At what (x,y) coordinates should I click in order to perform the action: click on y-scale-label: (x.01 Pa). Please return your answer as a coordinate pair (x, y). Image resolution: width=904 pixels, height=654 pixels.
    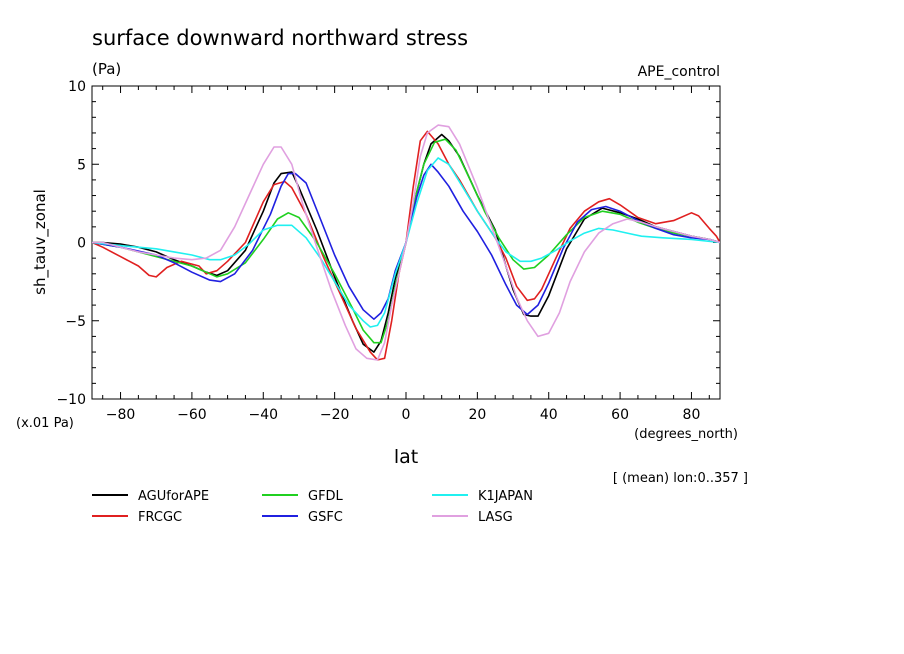
    Looking at the image, I should click on (45, 423).